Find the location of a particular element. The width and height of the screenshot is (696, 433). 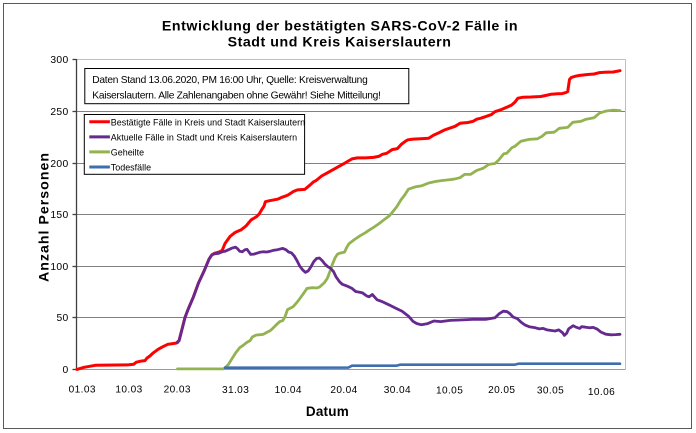

svg-text: 30.05 is located at coordinates (550, 390).